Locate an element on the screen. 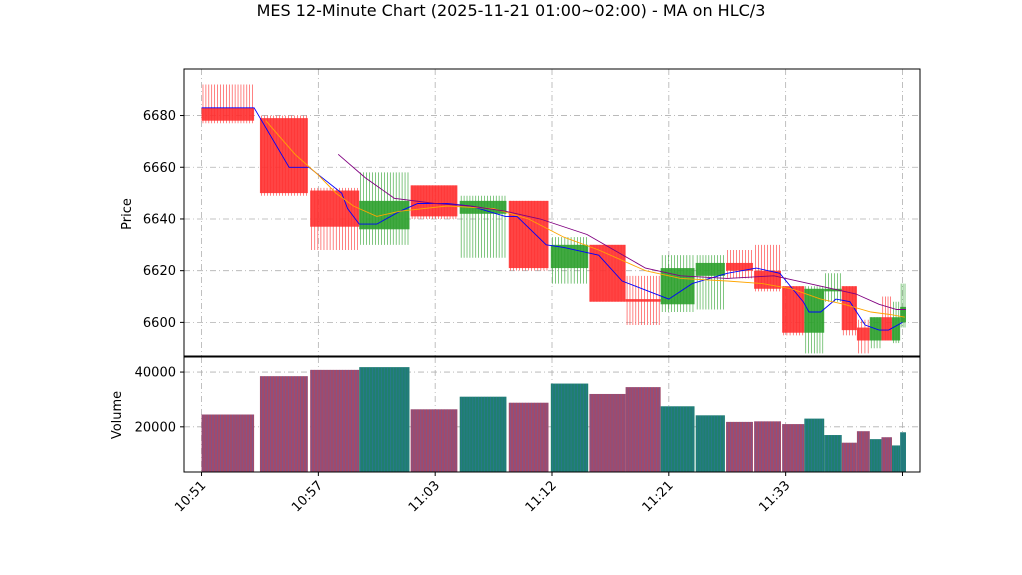 Image resolution: width=1022 pixels, height=575 pixels. x-tick-label: 10:51 is located at coordinates (190, 496).